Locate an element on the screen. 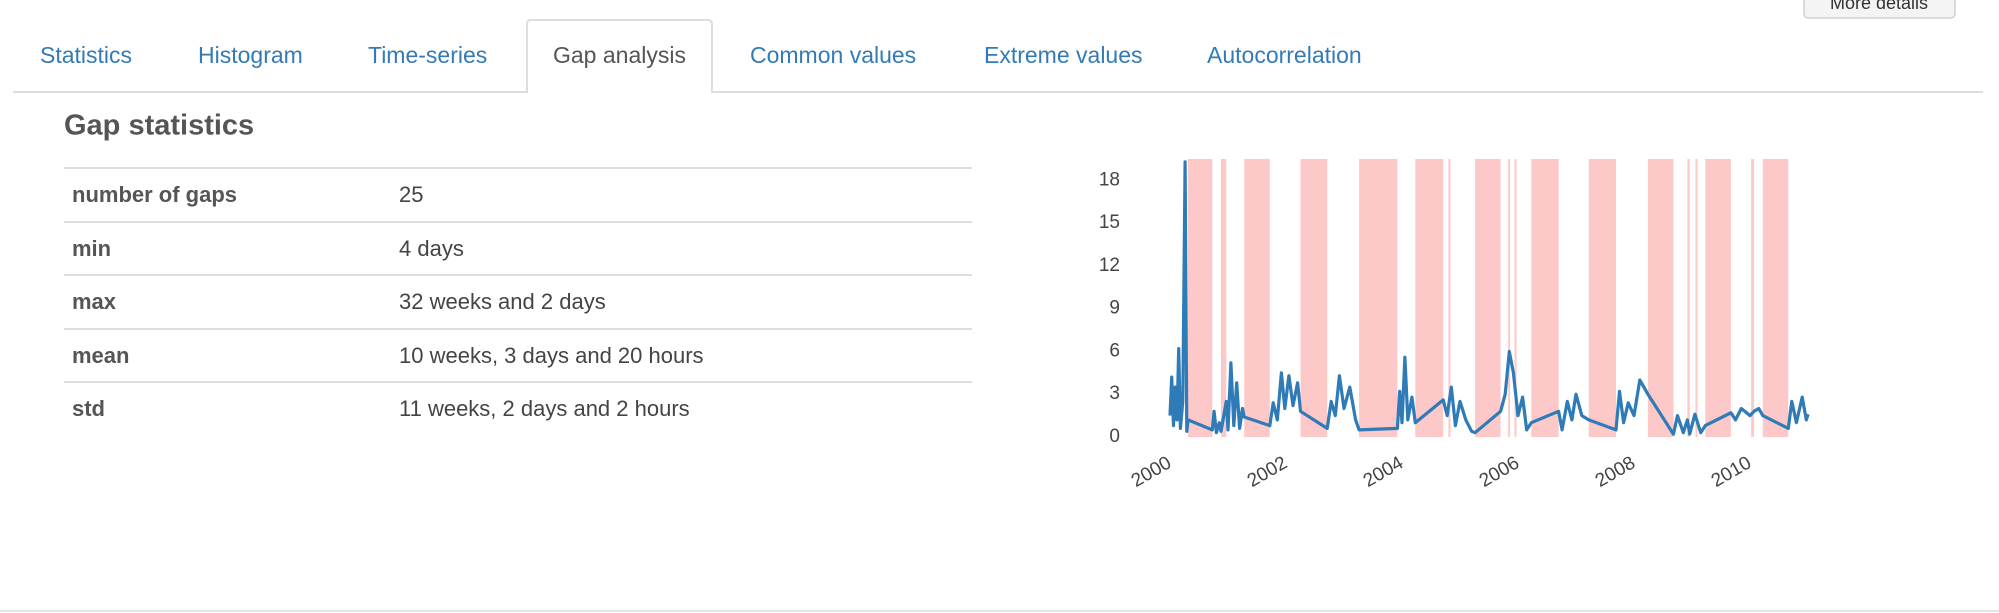 Image resolution: width=1999 pixels, height=613 pixels. tab: Common values is located at coordinates (833, 55).